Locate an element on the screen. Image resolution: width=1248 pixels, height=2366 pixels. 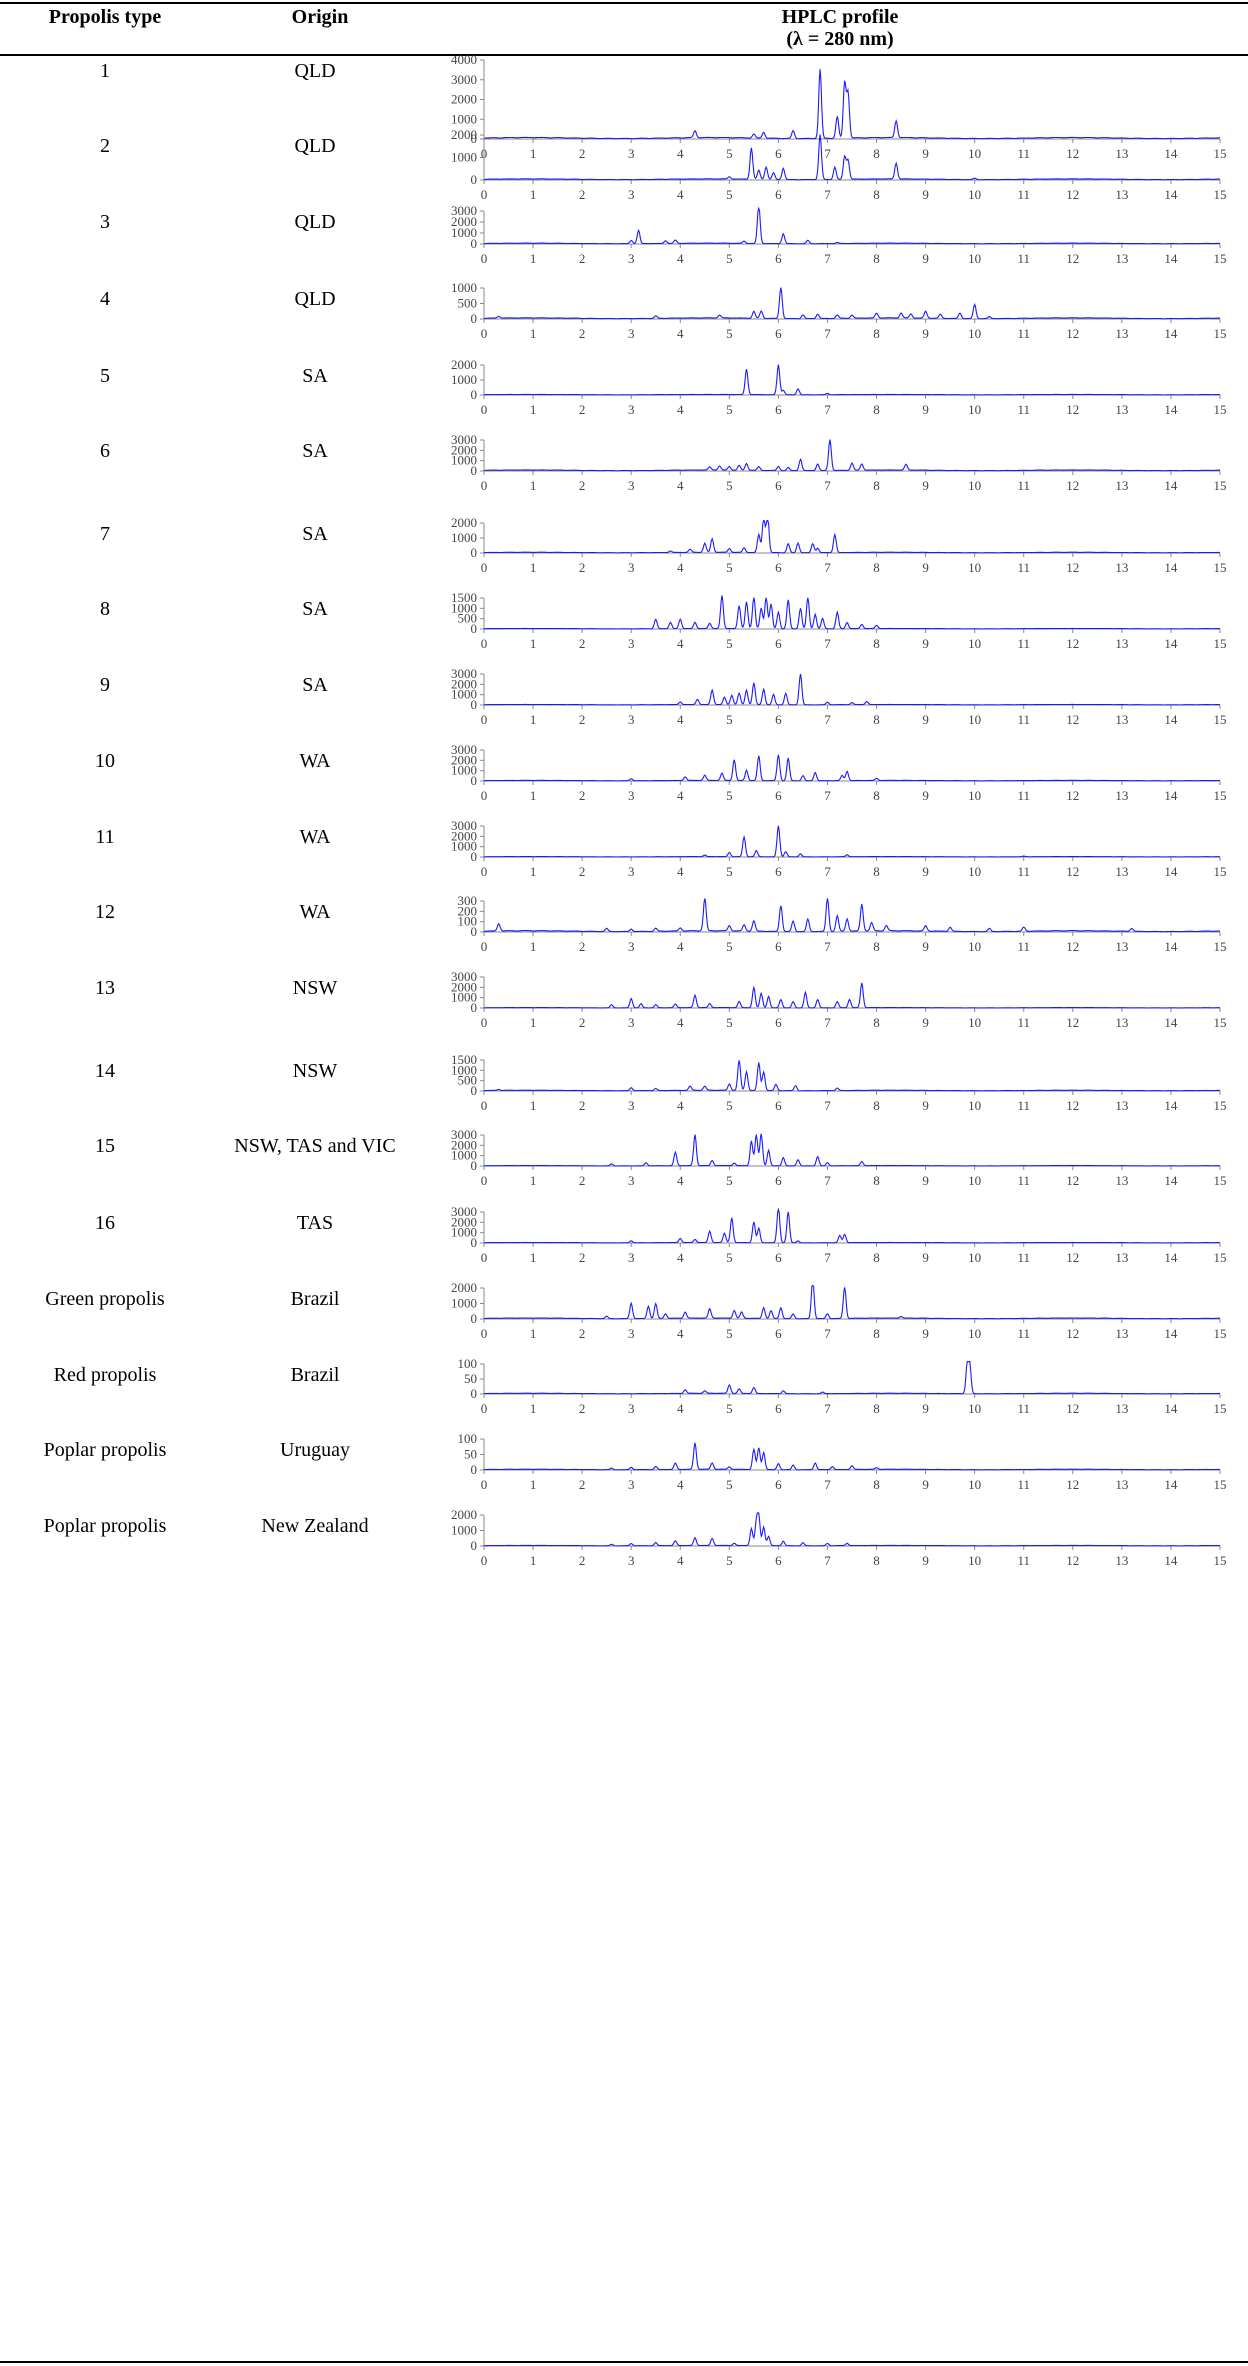
header-origin: Origin is located at coordinates (320, 17).